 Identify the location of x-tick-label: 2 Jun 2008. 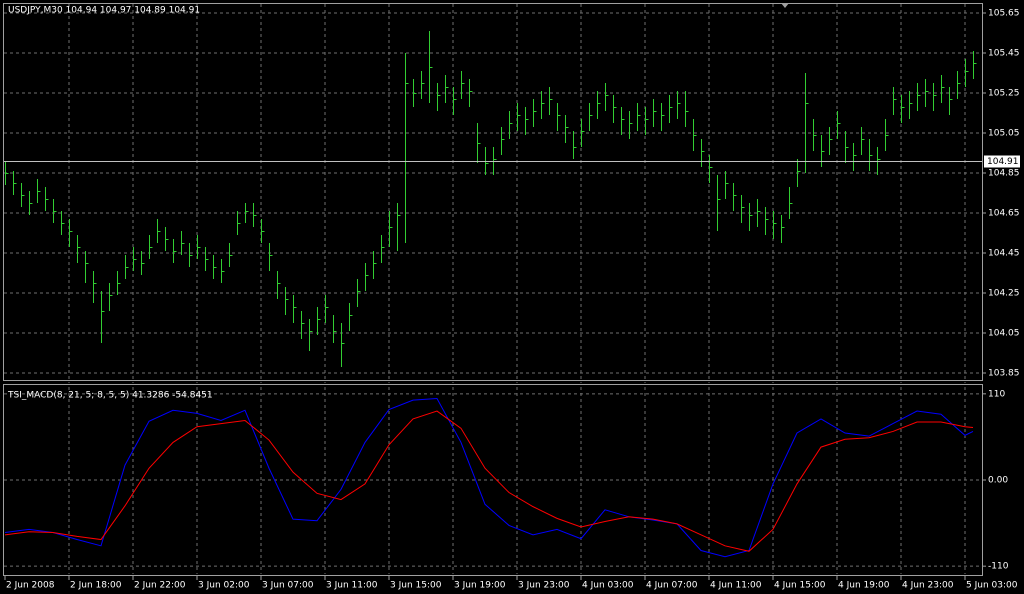
(30, 586).